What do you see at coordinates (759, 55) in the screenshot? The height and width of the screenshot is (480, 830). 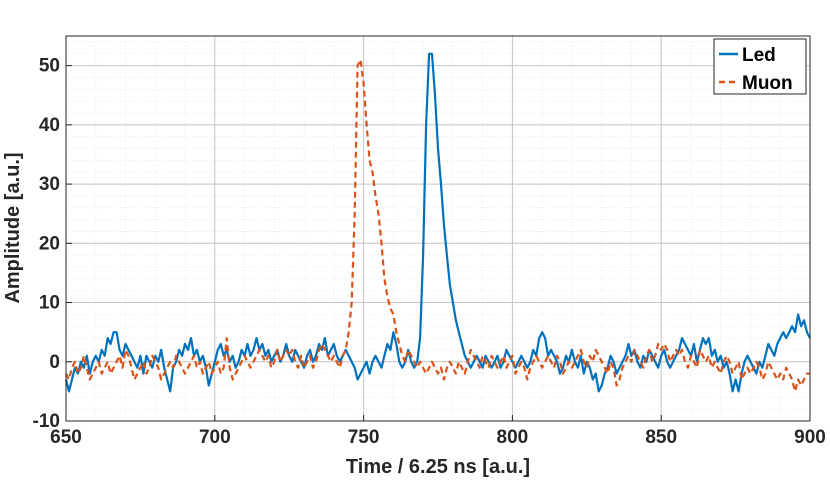 I see `legend-label-led: Led` at bounding box center [759, 55].